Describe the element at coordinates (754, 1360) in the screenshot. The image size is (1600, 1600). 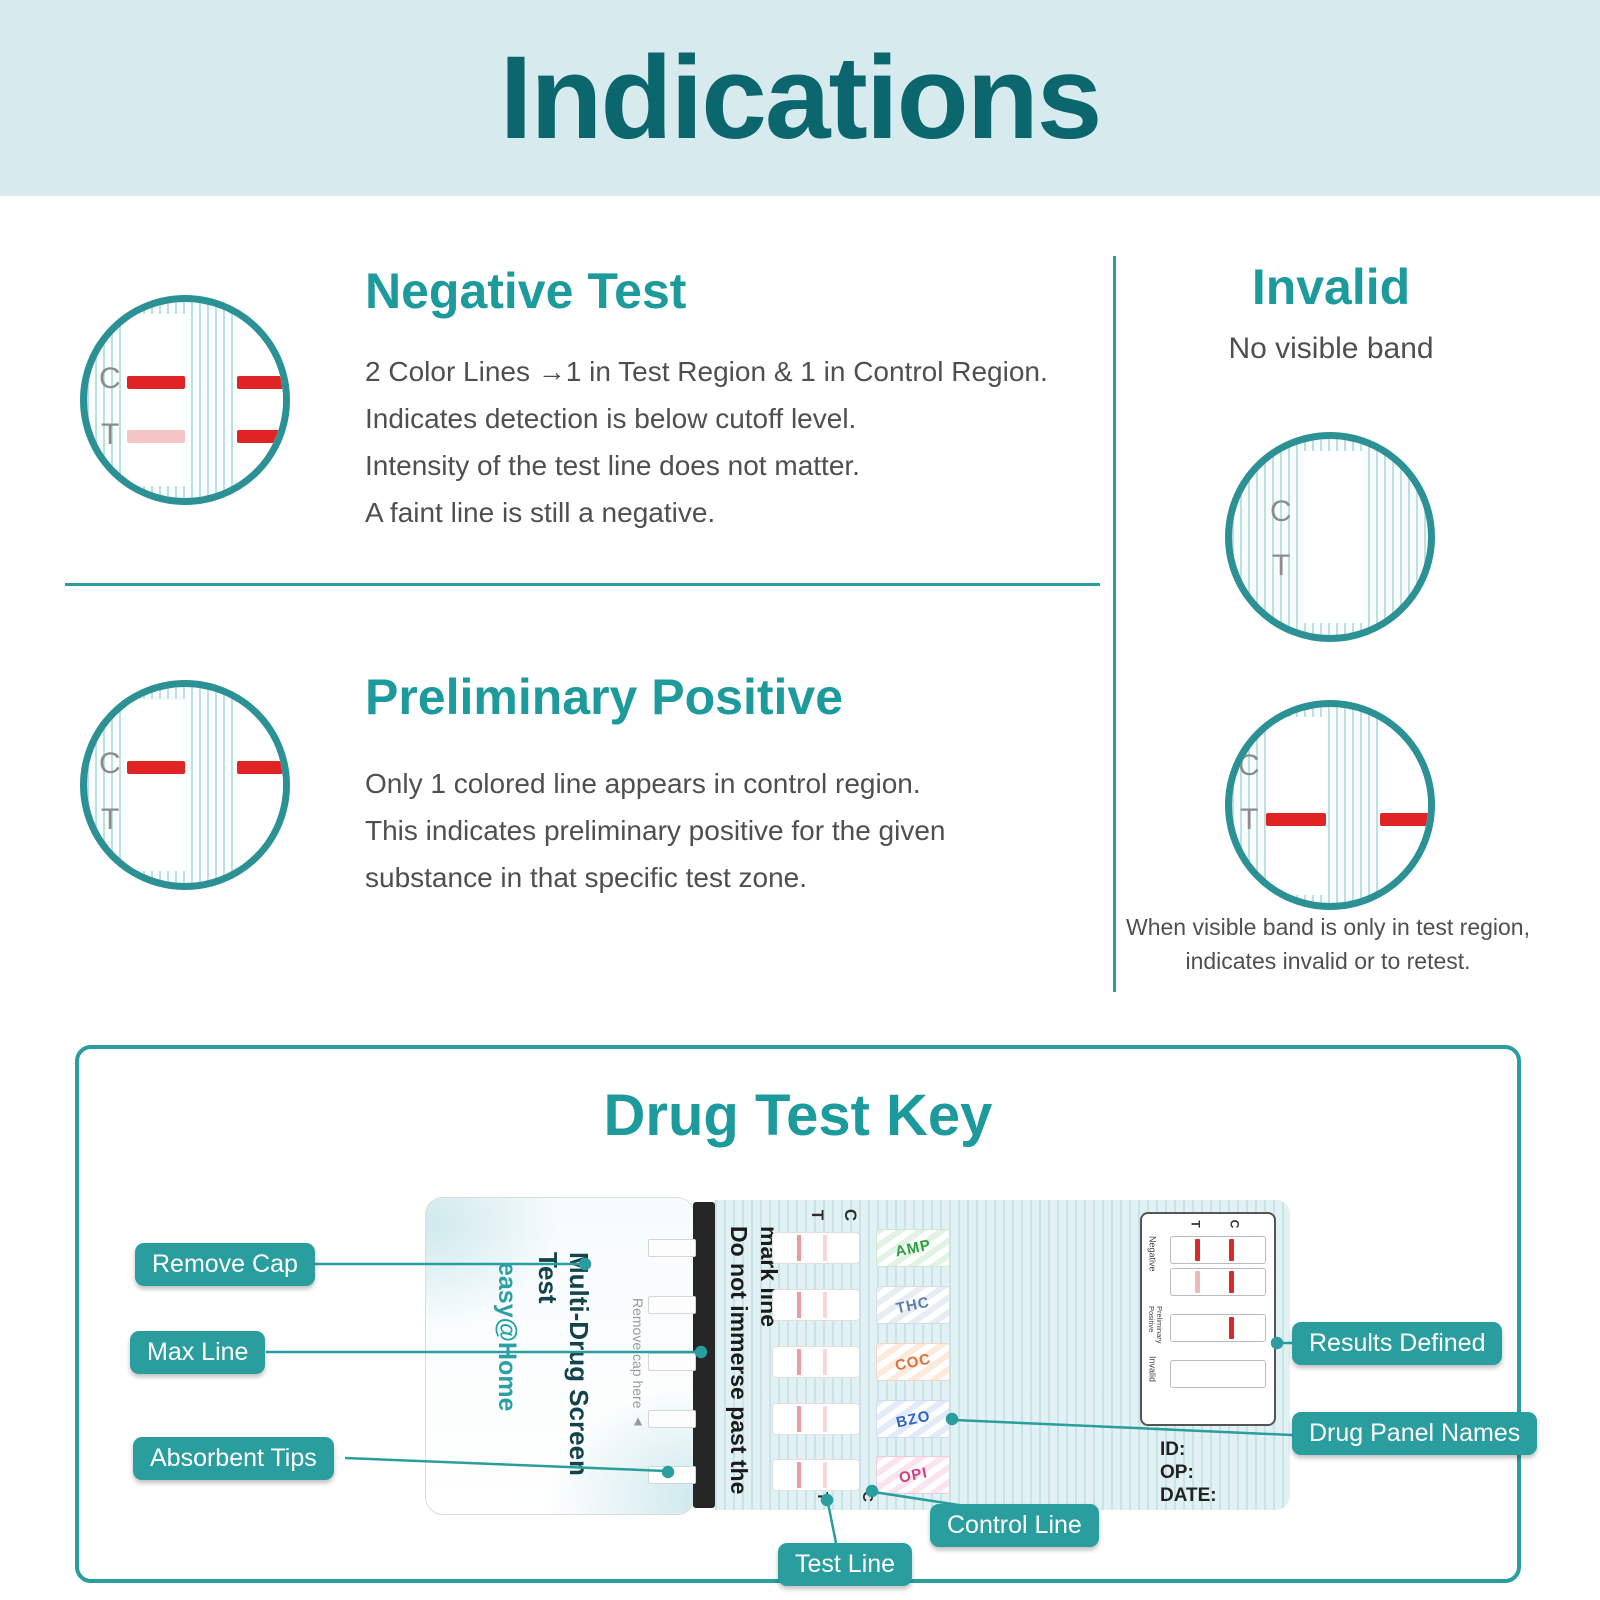
I see `immerse-warning-text: Do not immerse past the mark line` at that location.